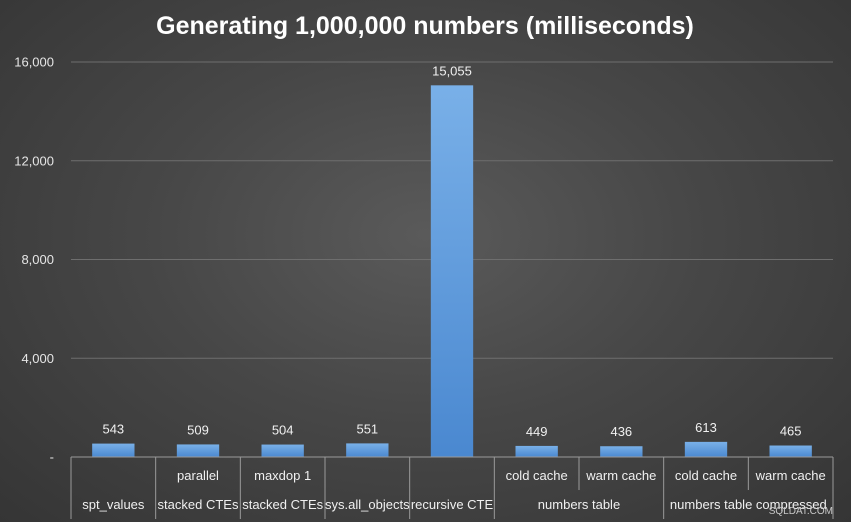 The image size is (851, 522). What do you see at coordinates (37, 259) in the screenshot?
I see `y-tick-label: 8,000` at bounding box center [37, 259].